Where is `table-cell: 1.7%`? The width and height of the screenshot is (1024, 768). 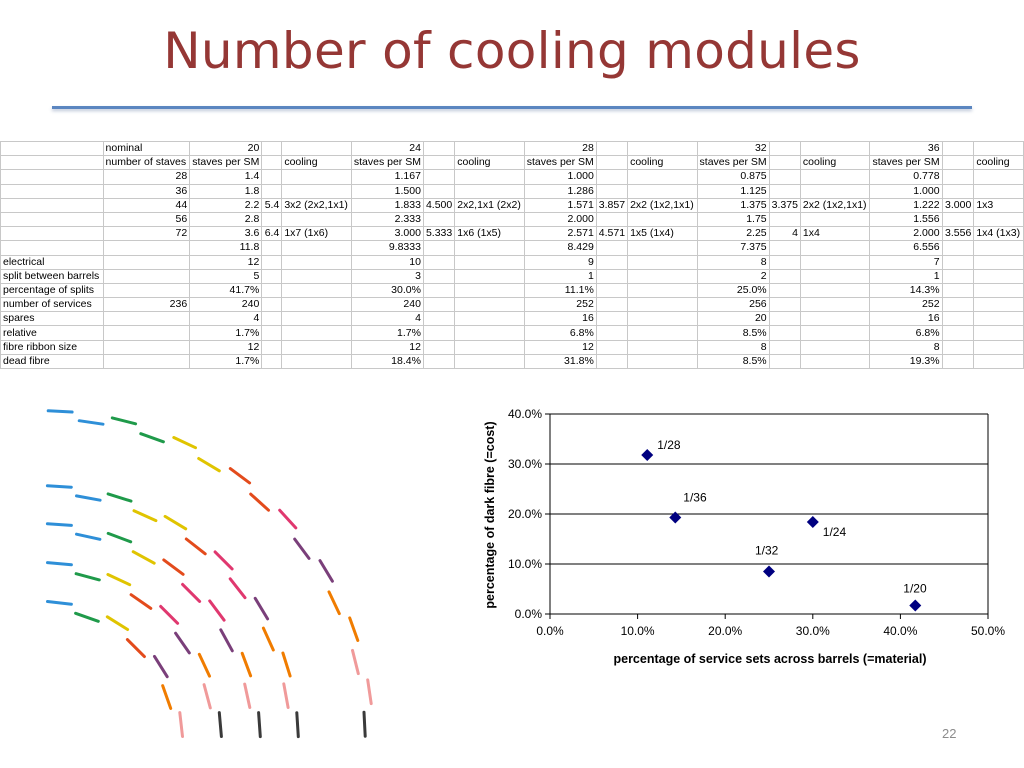
table-cell: 1.7% is located at coordinates (226, 361).